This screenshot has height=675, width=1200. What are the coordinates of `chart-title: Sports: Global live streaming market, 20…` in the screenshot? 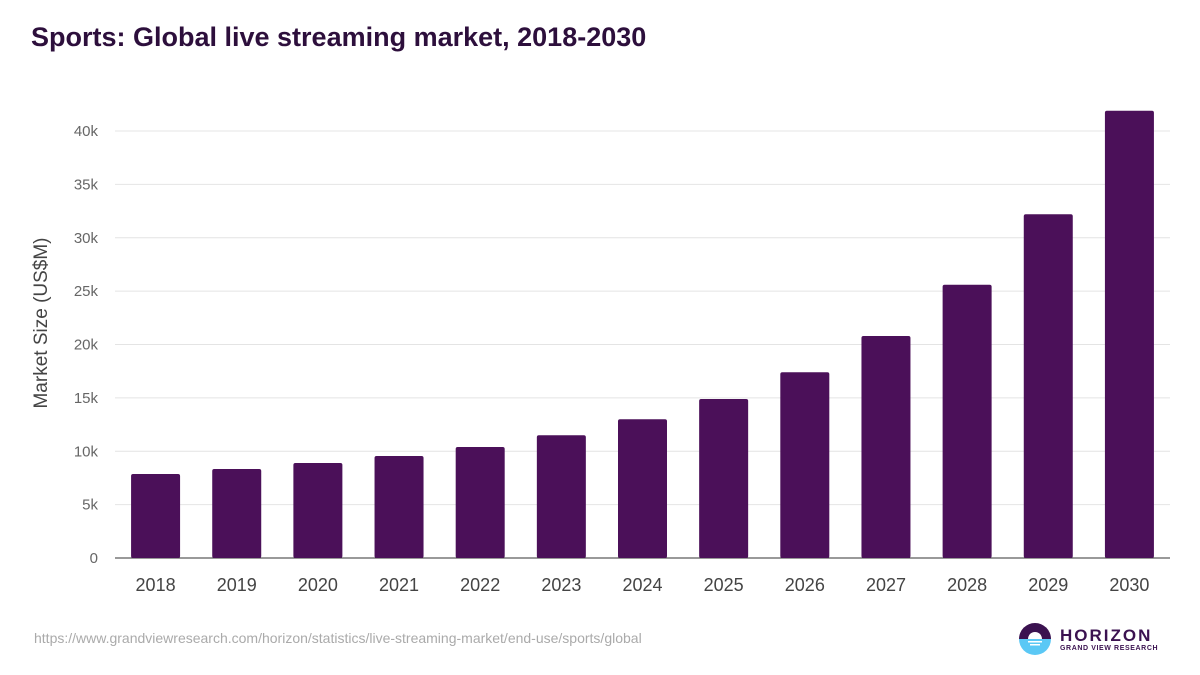 It's located at (339, 37).